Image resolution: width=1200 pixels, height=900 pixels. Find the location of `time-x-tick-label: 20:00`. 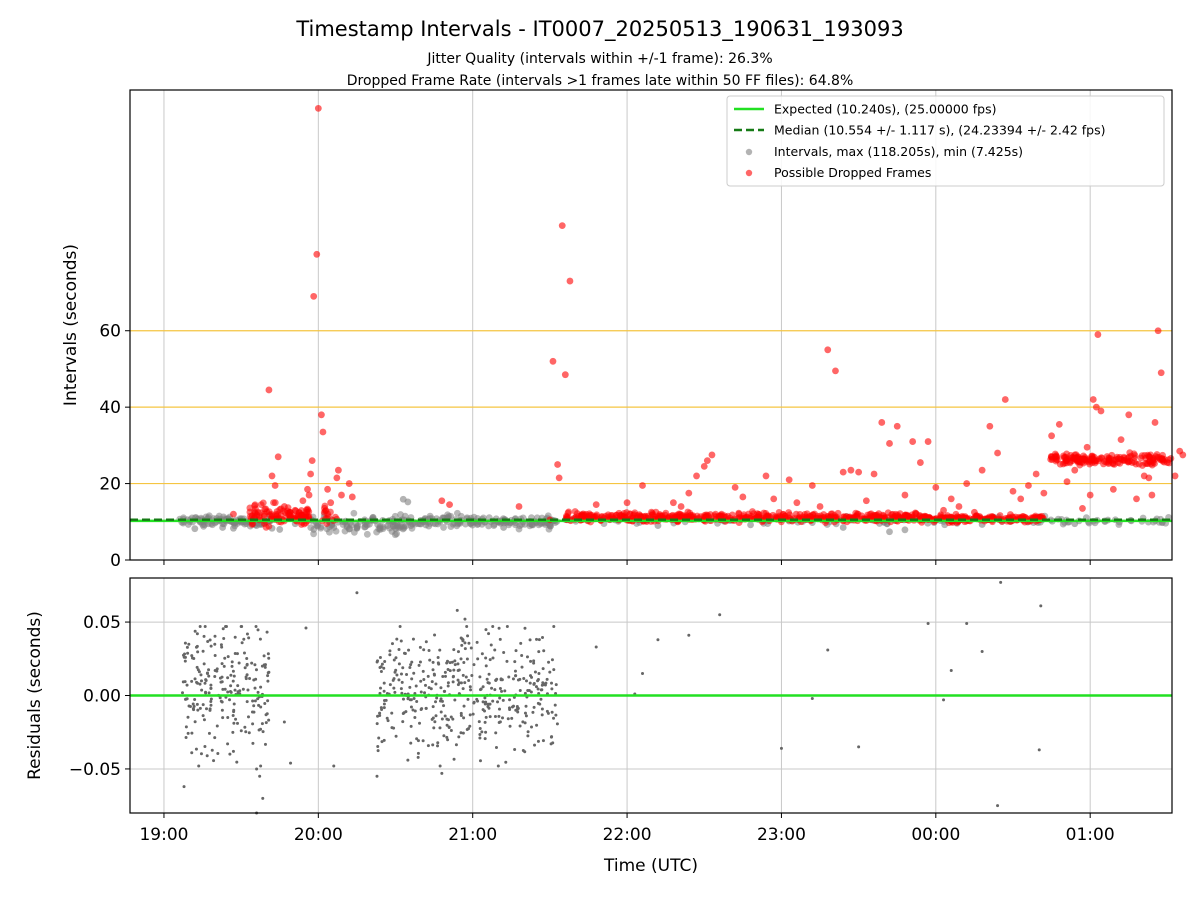

time-x-tick-label: 20:00 is located at coordinates (318, 835).